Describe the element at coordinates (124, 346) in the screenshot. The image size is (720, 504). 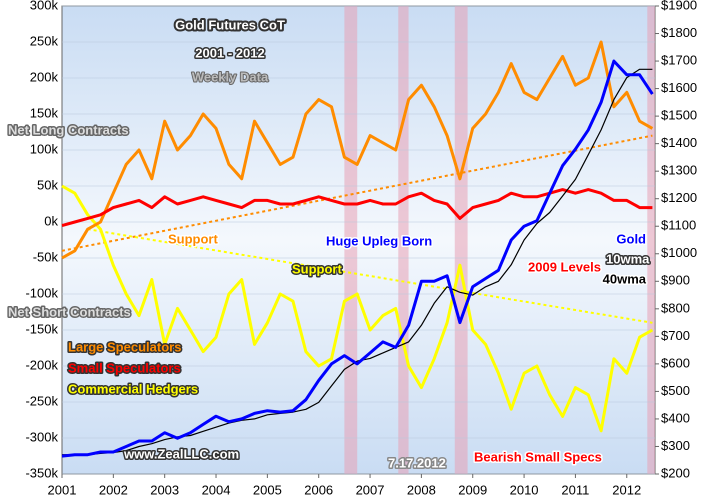
I see `legend-entry: Large Speculators` at that location.